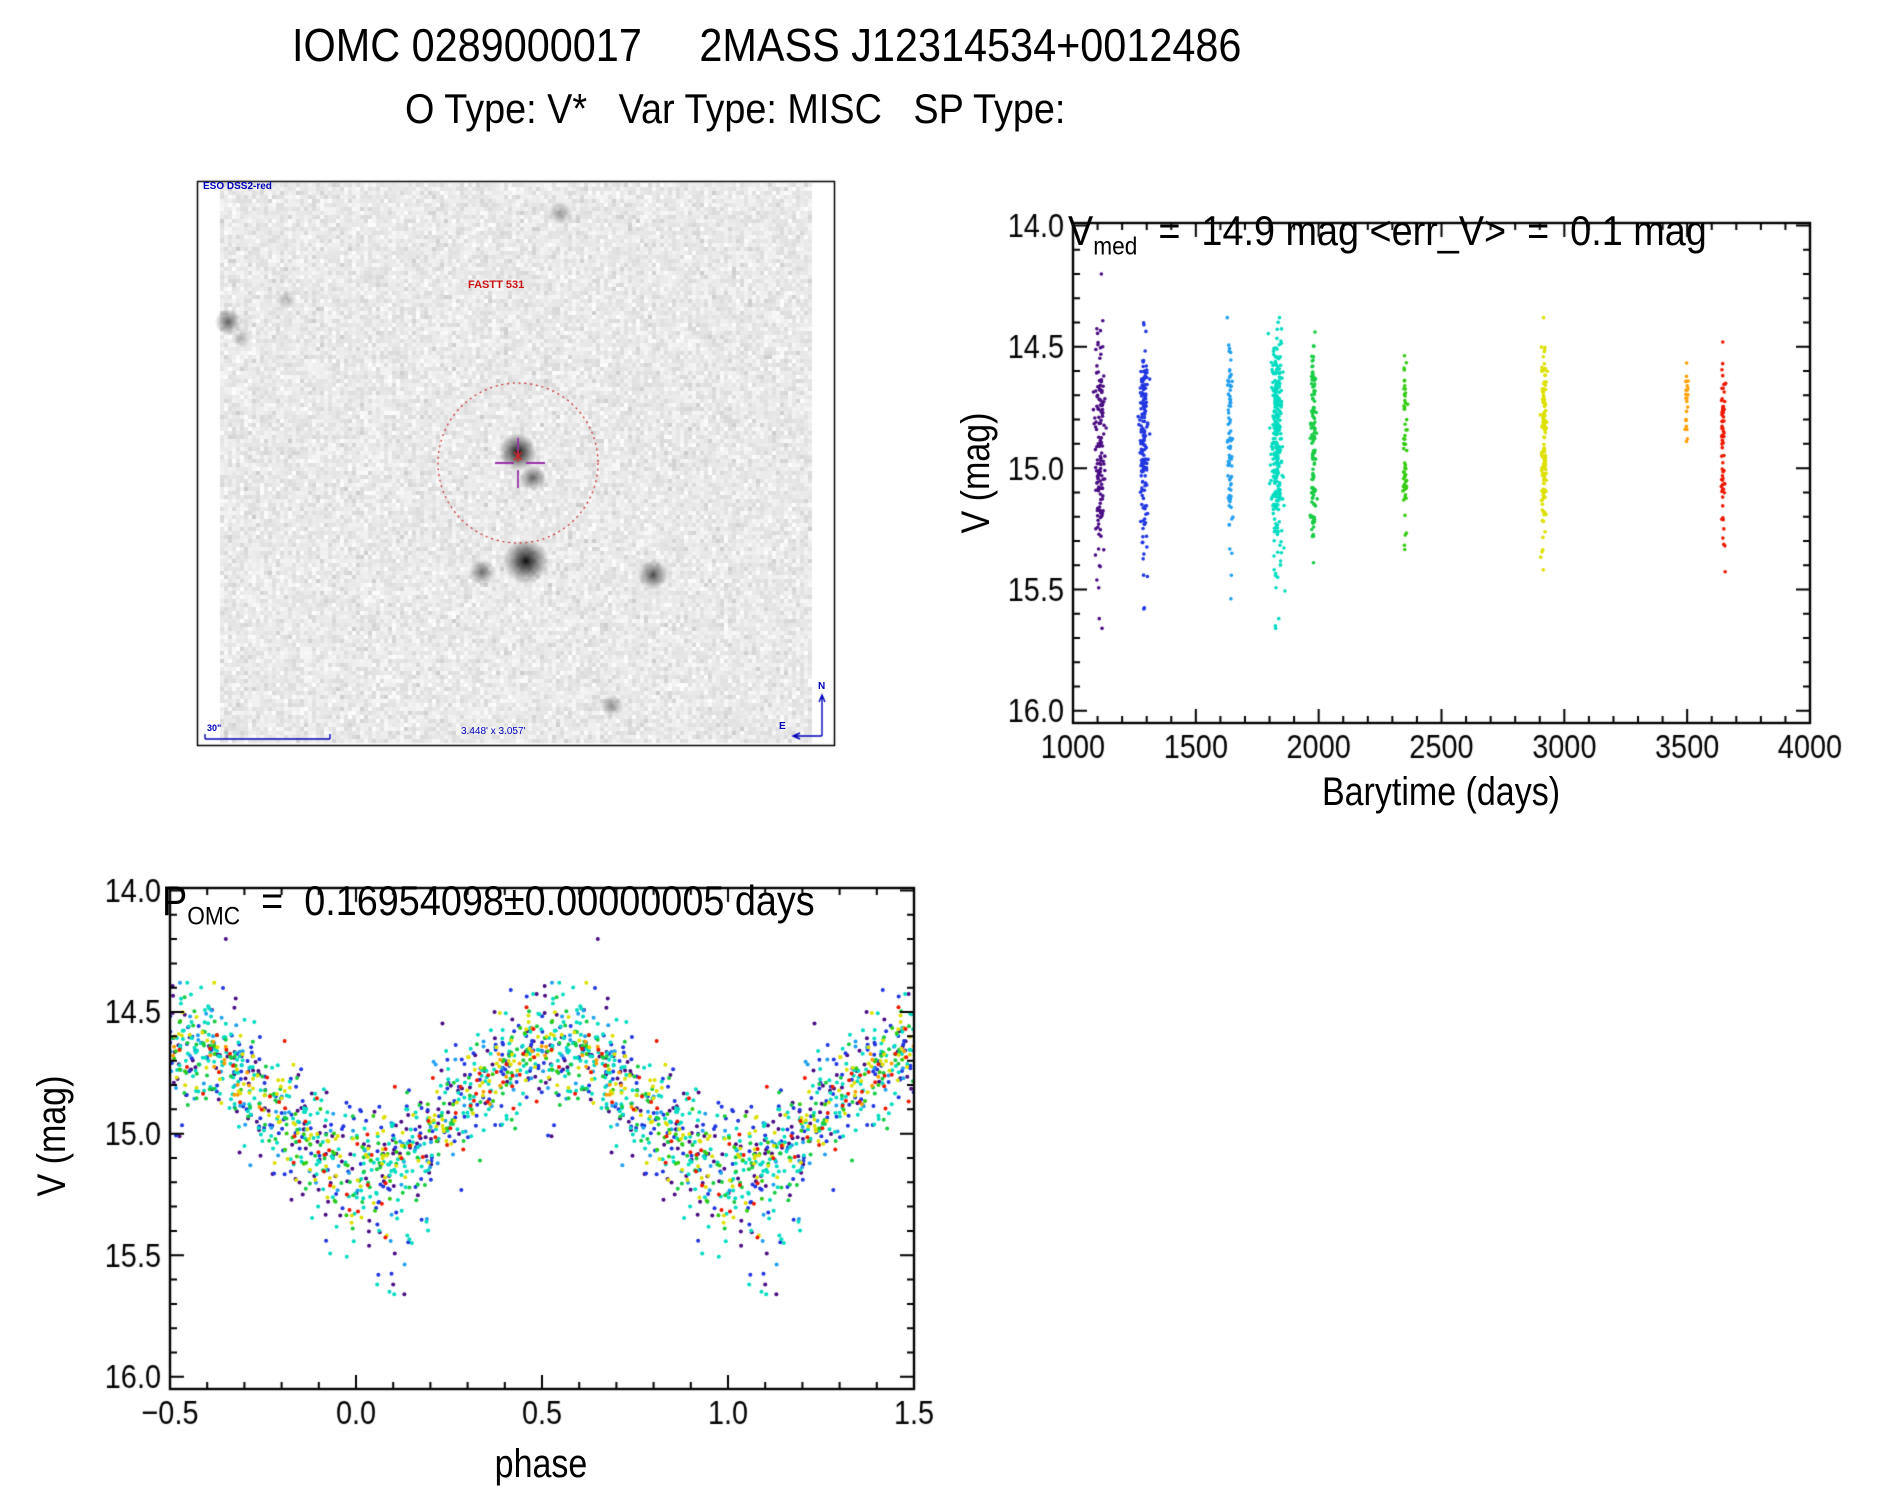 This screenshot has height=1494, width=1889. What do you see at coordinates (237, 186) in the screenshot?
I see `survey-label: ESO DSS2-red` at bounding box center [237, 186].